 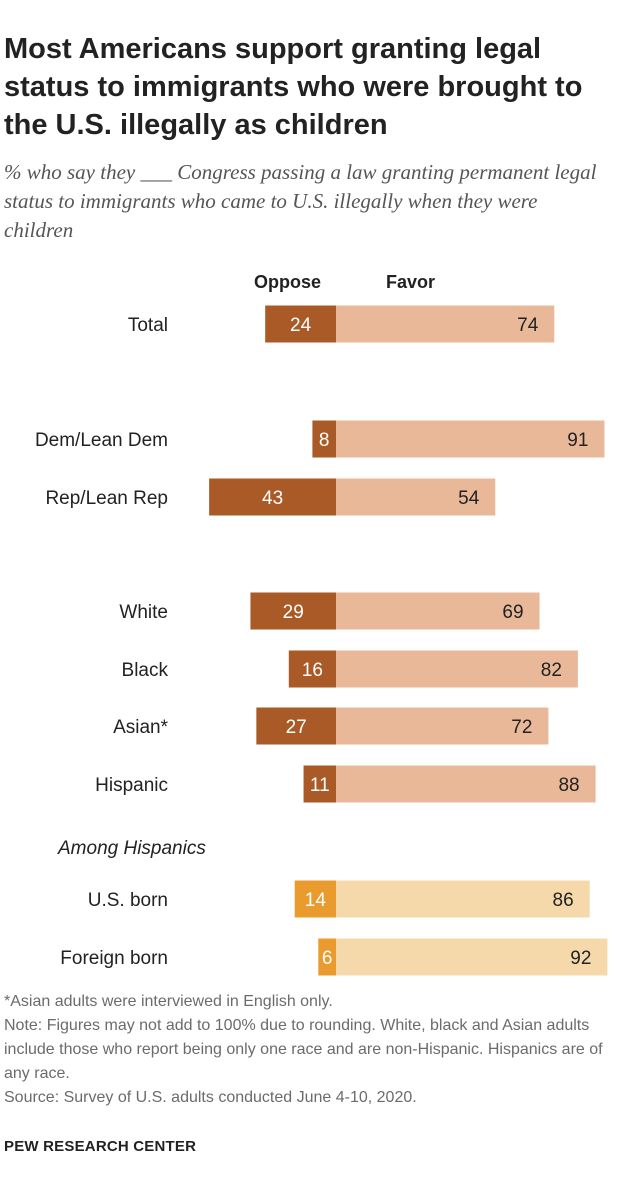 I want to click on header-favor: Favor, so click(x=410, y=282).